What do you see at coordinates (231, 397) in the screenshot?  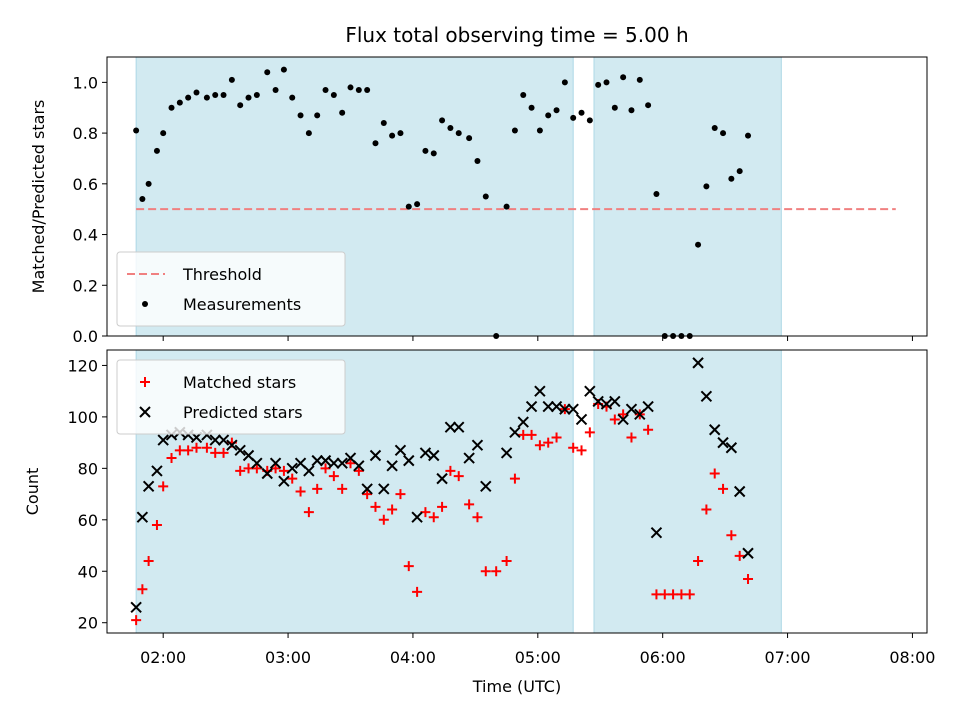 I see `legend-box` at bounding box center [231, 397].